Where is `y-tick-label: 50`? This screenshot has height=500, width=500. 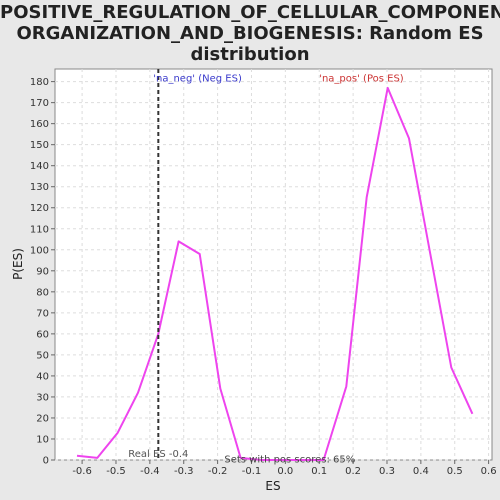
y-tick-label: 50 is located at coordinates (42, 355).